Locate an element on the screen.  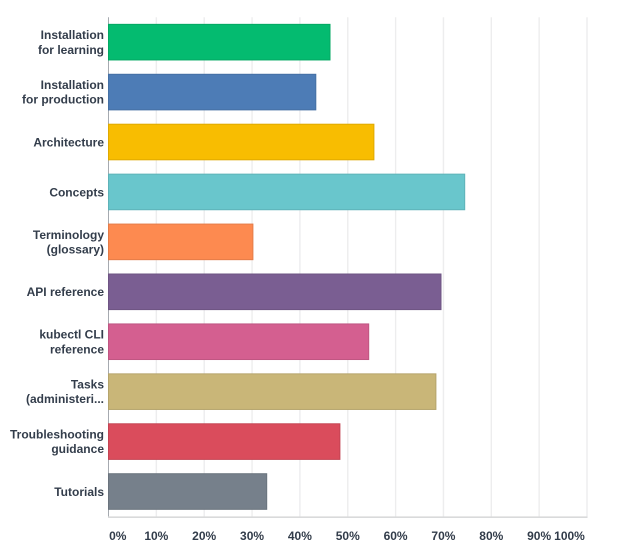
svg-text: kubectl CLI is located at coordinates (71, 335).